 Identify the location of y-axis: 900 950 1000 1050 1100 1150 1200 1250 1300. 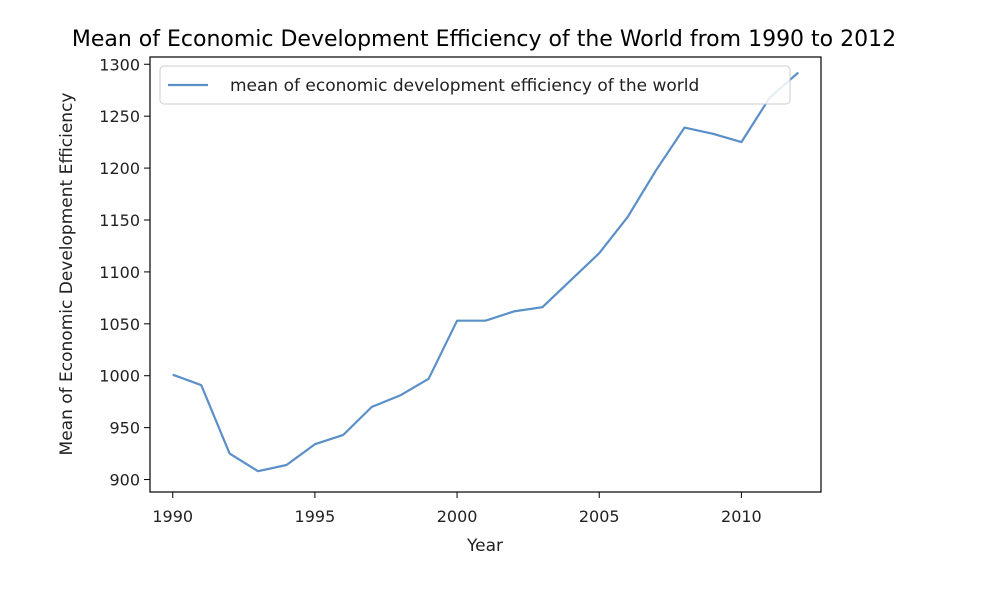
(124, 272).